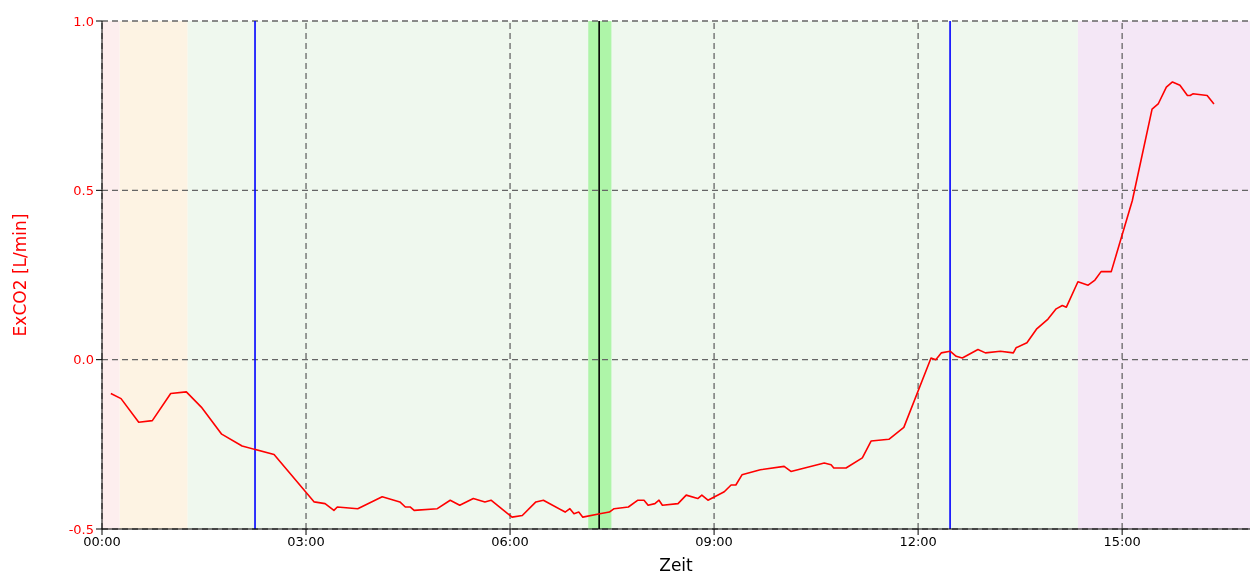  What do you see at coordinates (306, 542) in the screenshot?
I see `x-tick-label: 03:00` at bounding box center [306, 542].